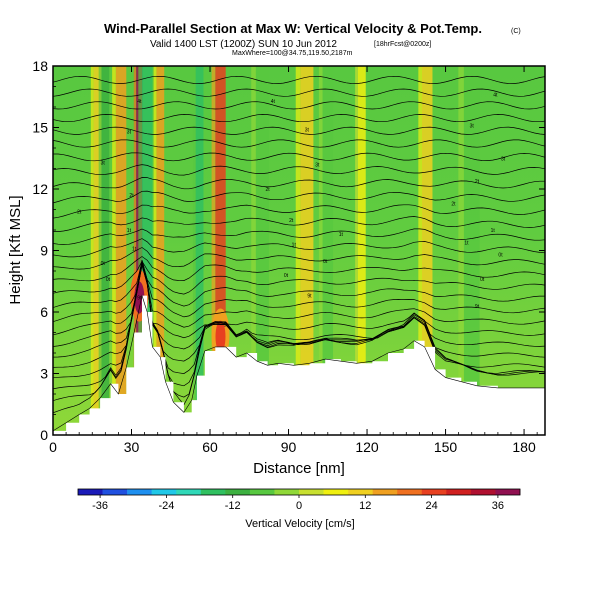 The height and width of the screenshot is (600, 600). I want to click on x-tick-label: 120, so click(367, 447).